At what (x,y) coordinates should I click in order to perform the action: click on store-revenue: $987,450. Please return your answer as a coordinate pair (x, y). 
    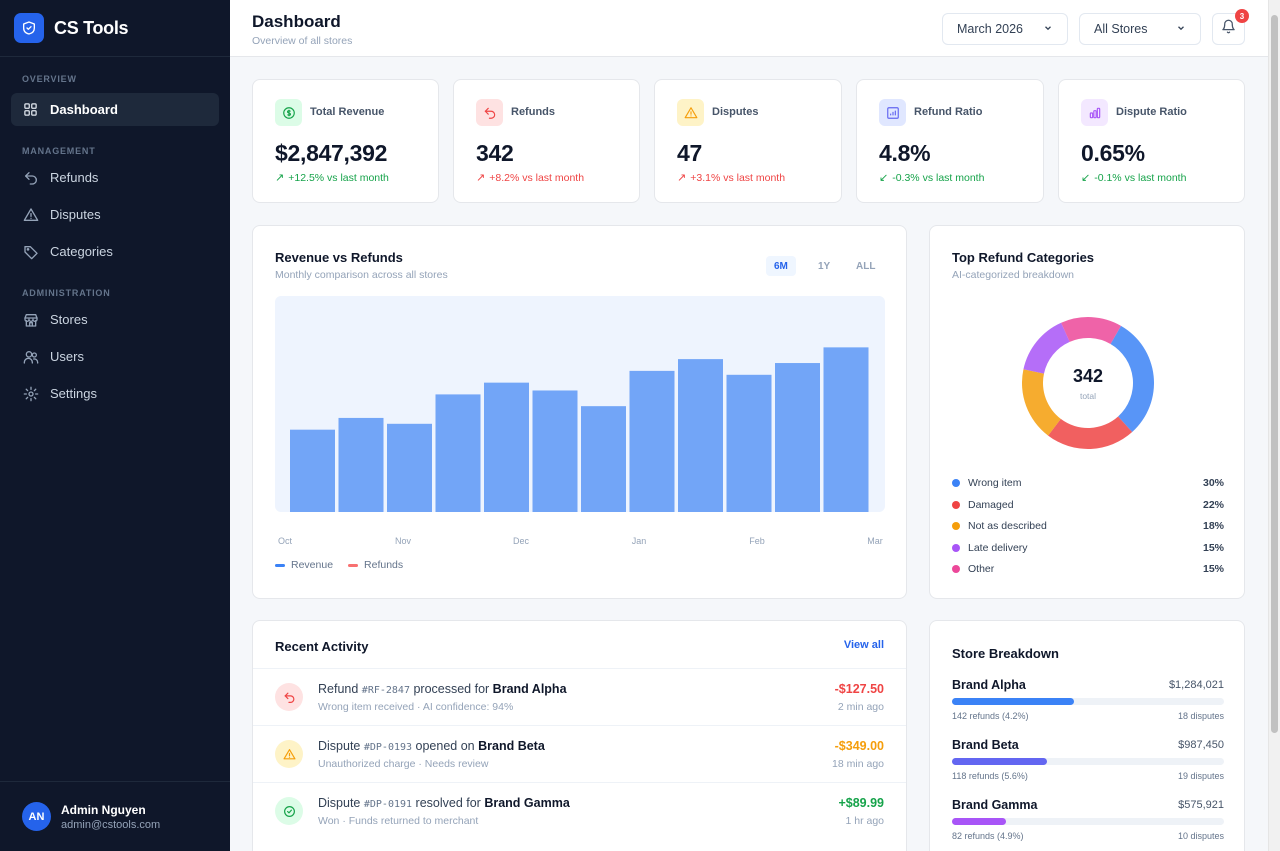
    Looking at the image, I should click on (1201, 745).